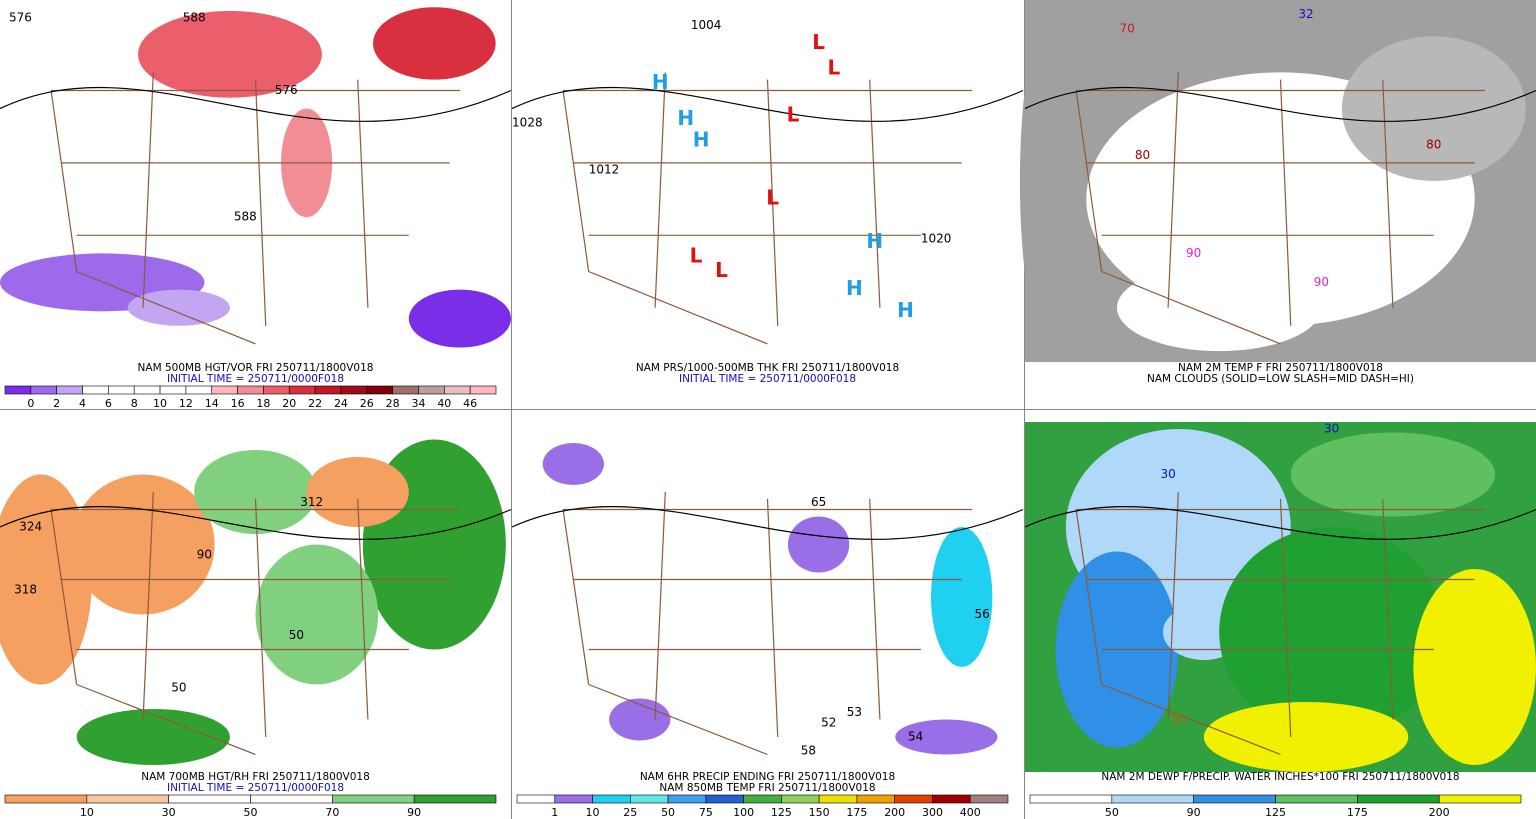 The width and height of the screenshot is (1536, 819). What do you see at coordinates (178, 688) in the screenshot?
I see `contour-label: 50` at bounding box center [178, 688].